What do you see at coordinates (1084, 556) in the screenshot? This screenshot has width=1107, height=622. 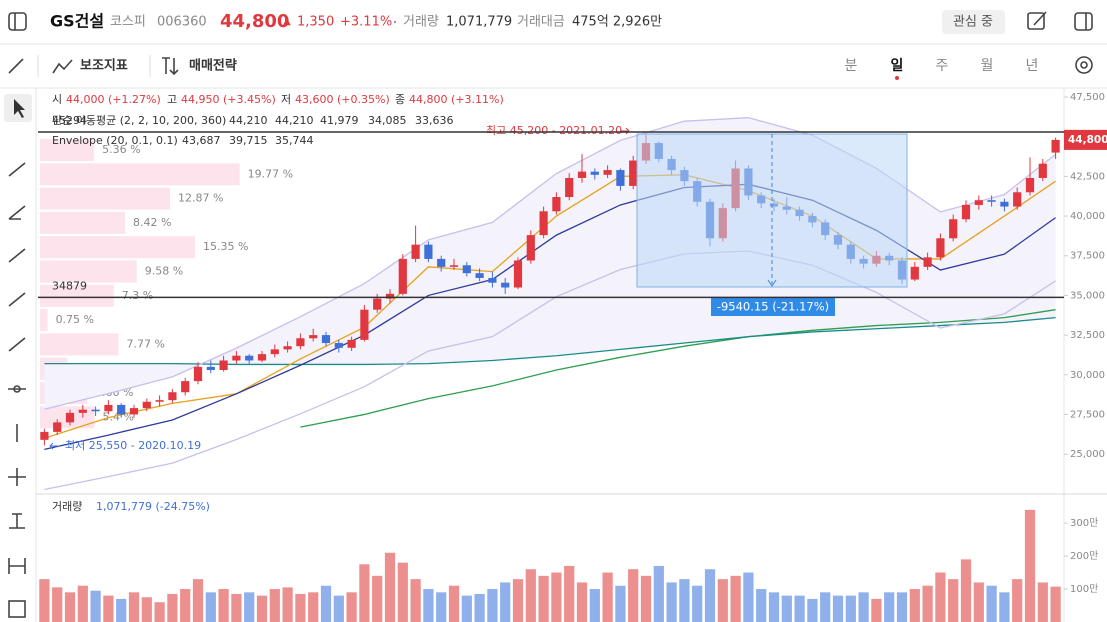 I see `vol-tick-label: 200만` at bounding box center [1084, 556].